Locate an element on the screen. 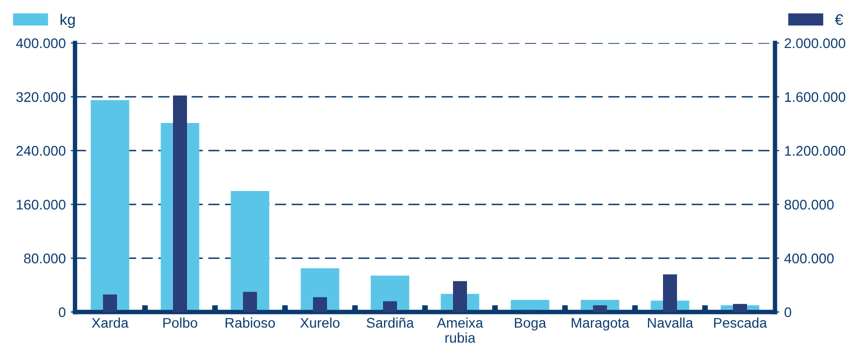  y2-tick-label: 1.600.000 is located at coordinates (815, 97).